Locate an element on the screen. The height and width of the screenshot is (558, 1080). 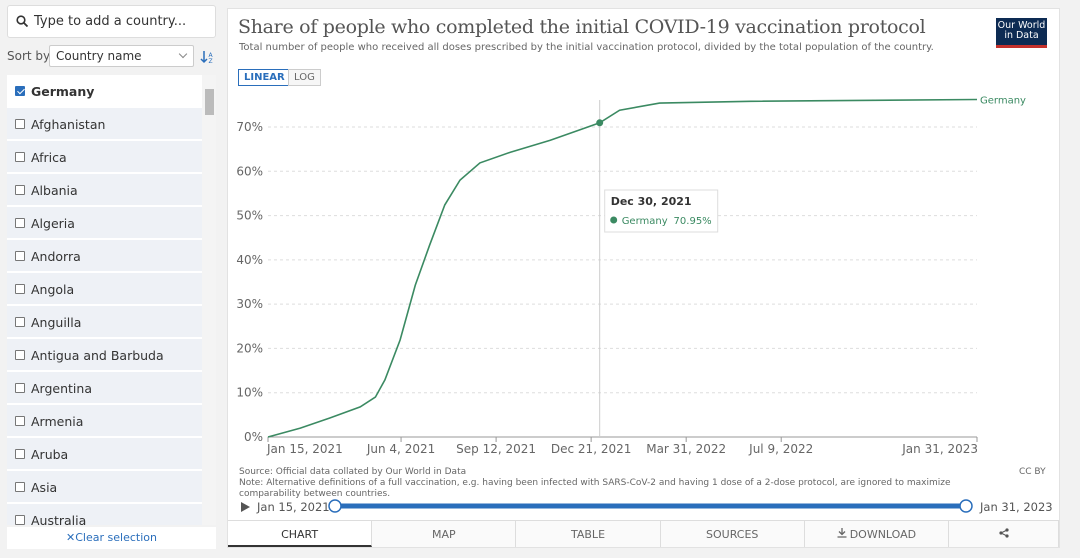
clear-label: Clear selection is located at coordinates (116, 537).